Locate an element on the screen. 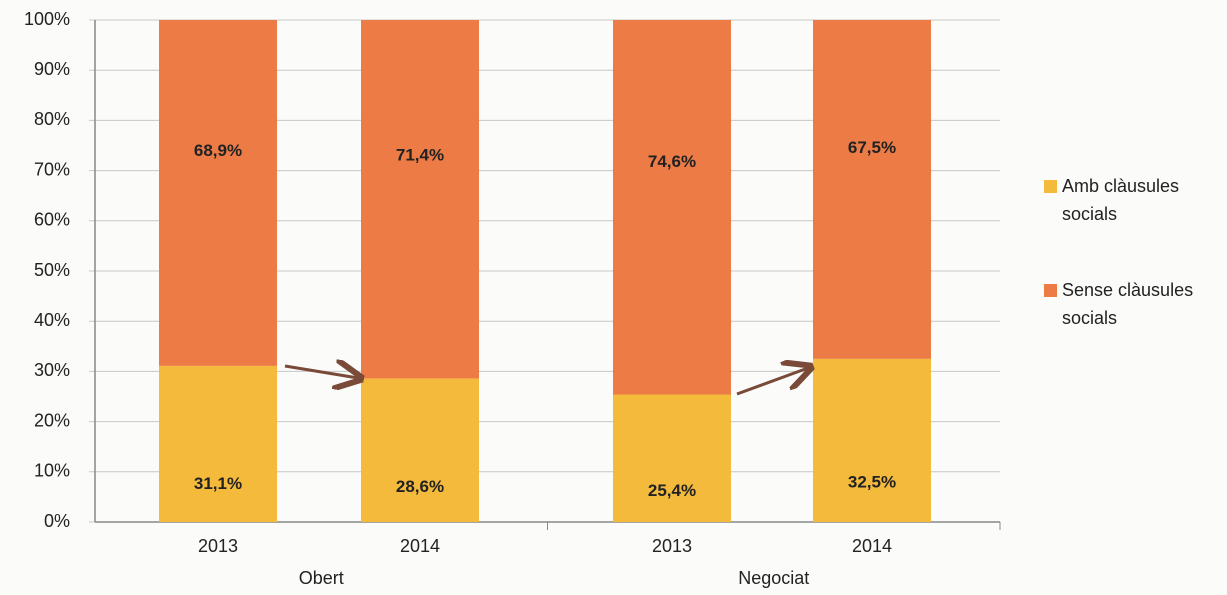  legend-item: Sense clàusules socials is located at coordinates (1119, 304).